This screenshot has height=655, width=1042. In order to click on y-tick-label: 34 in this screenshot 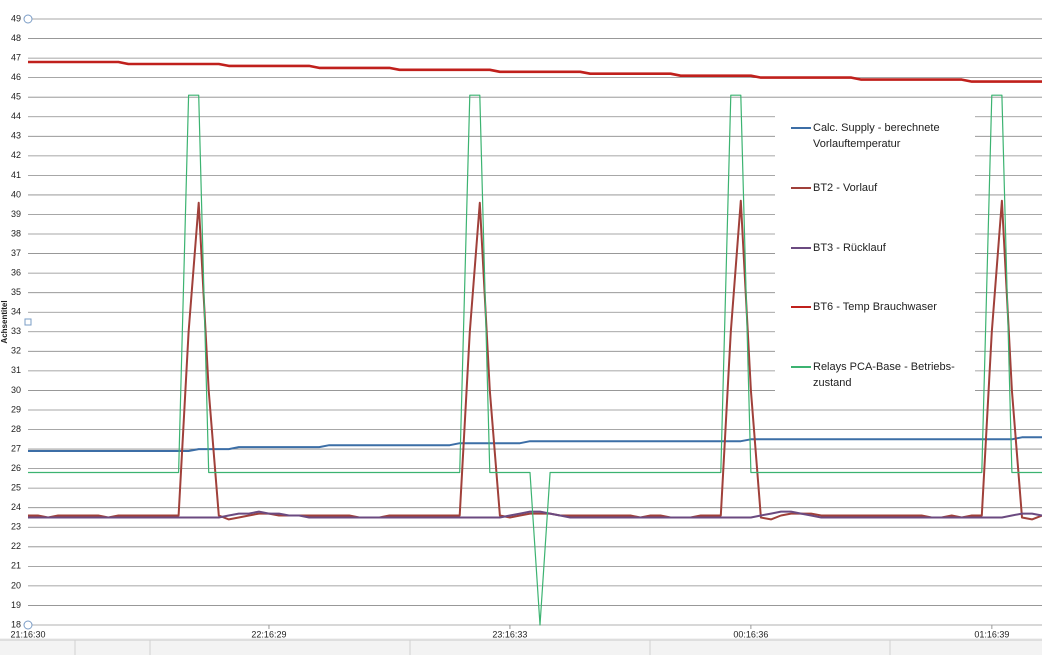, I will do `click(16, 312)`.